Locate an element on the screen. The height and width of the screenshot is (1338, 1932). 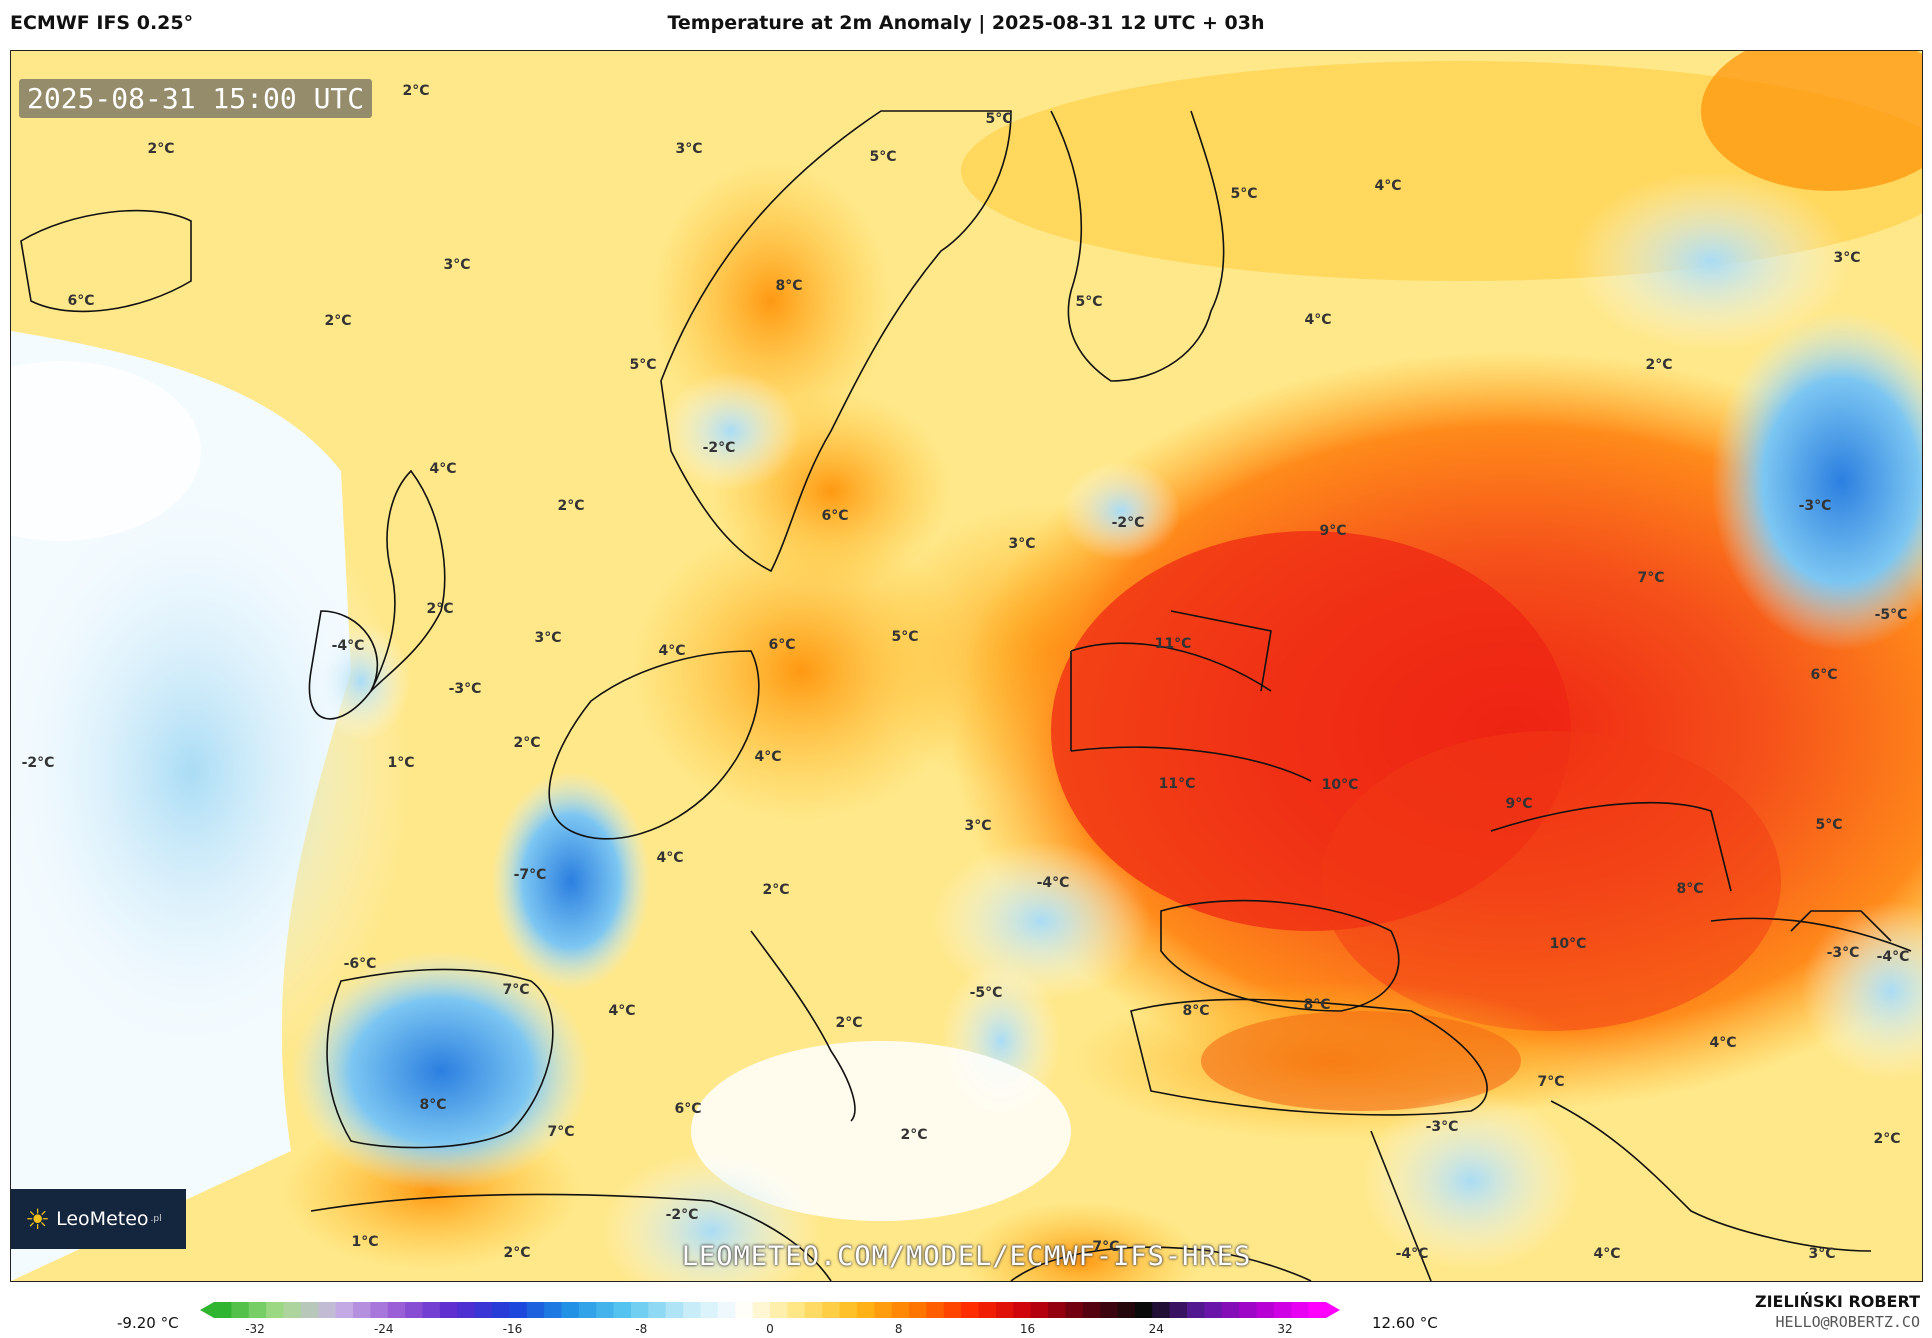
anomaly-label: -6°C is located at coordinates (360, 964).